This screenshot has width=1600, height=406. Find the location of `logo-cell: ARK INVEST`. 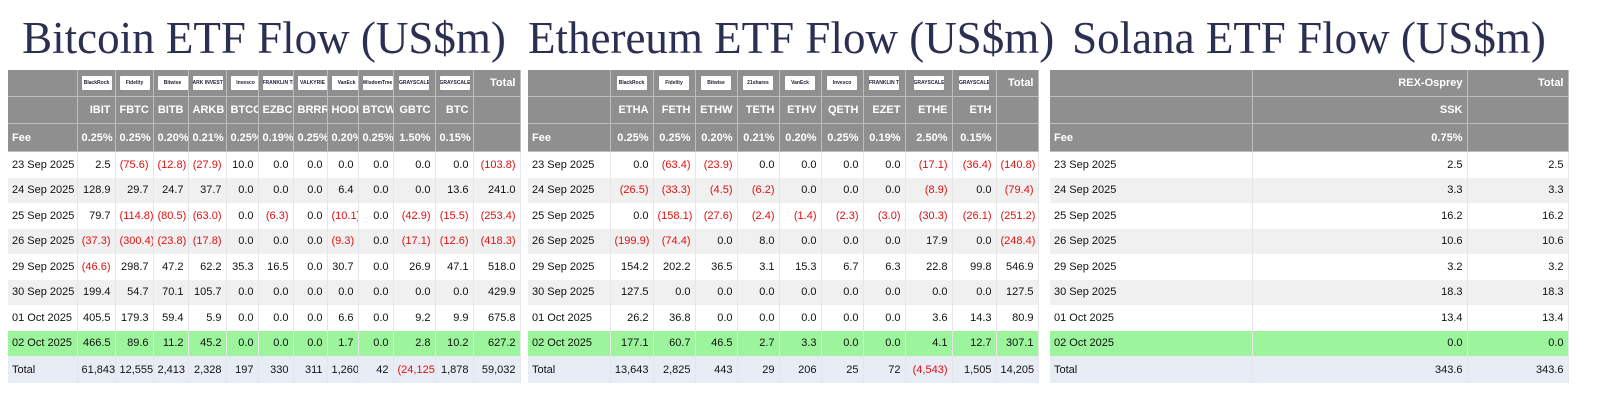

logo-cell: ARK INVEST is located at coordinates (207, 83).